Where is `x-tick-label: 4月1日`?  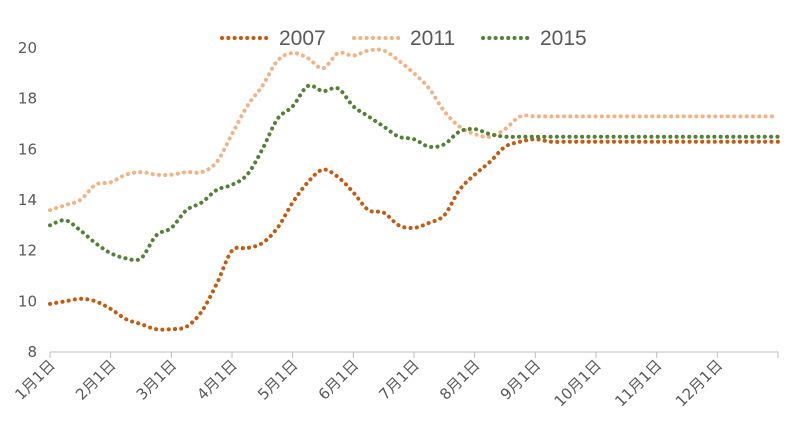
x-tick-label: 4月1日 is located at coordinates (216, 379).